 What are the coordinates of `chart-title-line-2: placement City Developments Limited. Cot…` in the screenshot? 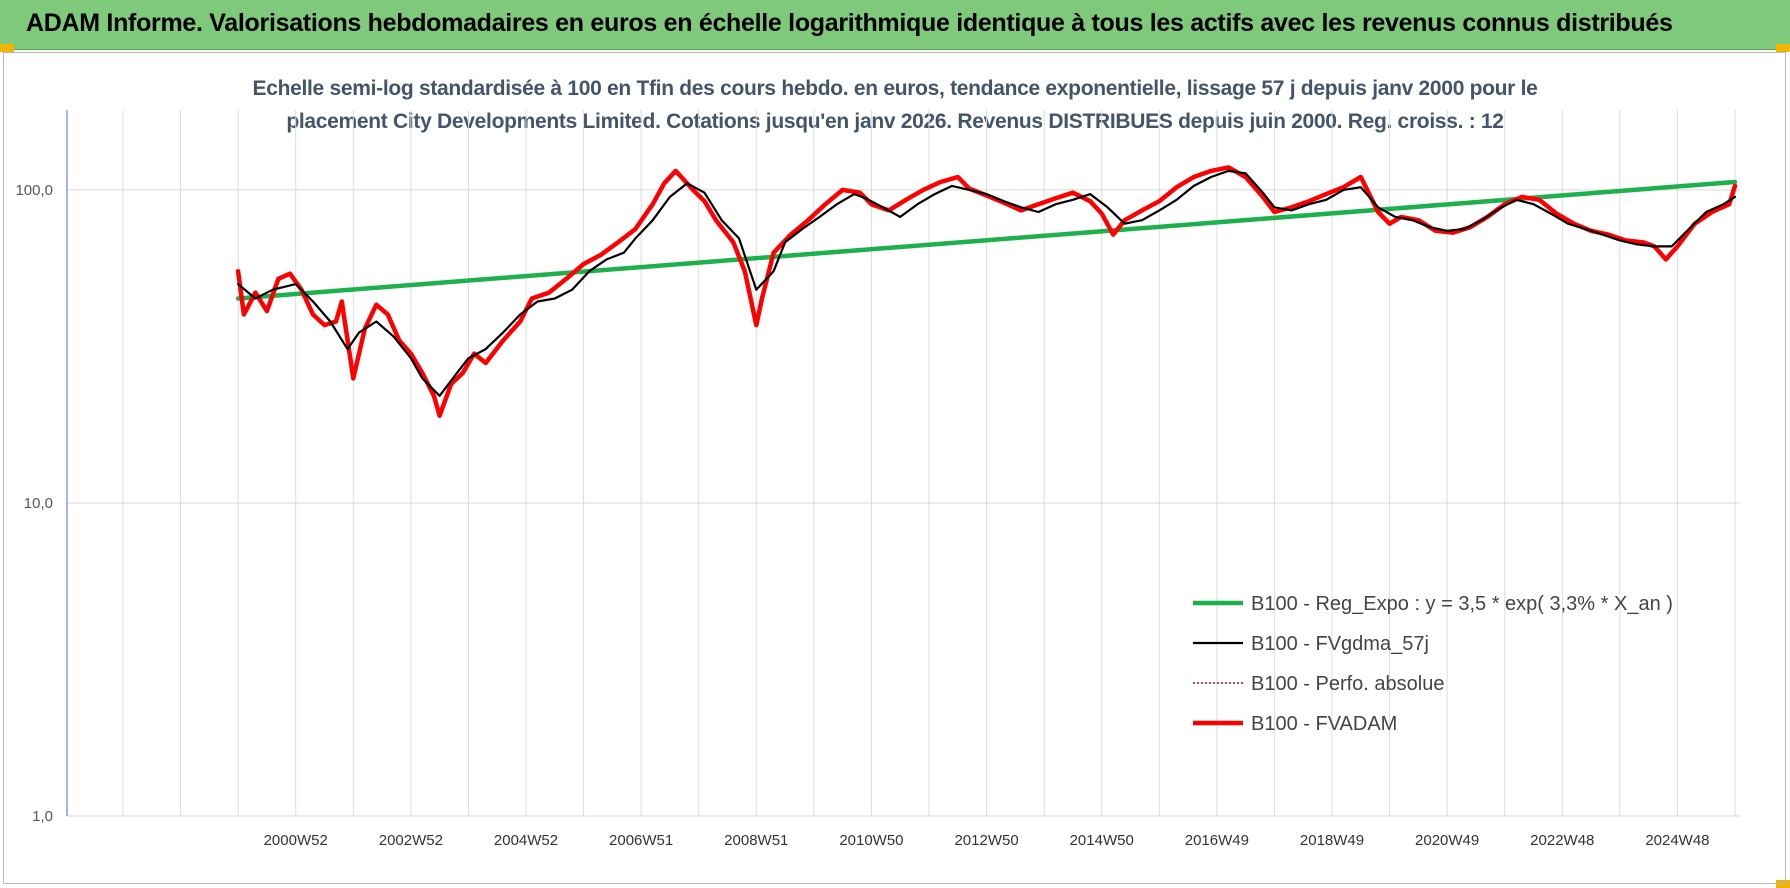 It's located at (895, 121).